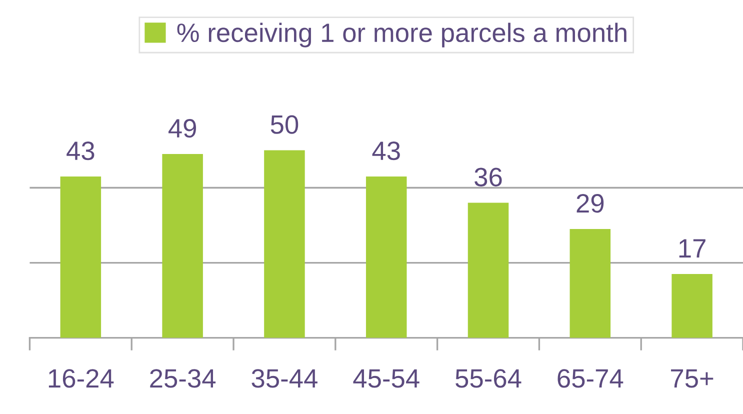 Image resolution: width=743 pixels, height=414 pixels. What do you see at coordinates (489, 378) in the screenshot?
I see `x-tick-label: 55-64` at bounding box center [489, 378].